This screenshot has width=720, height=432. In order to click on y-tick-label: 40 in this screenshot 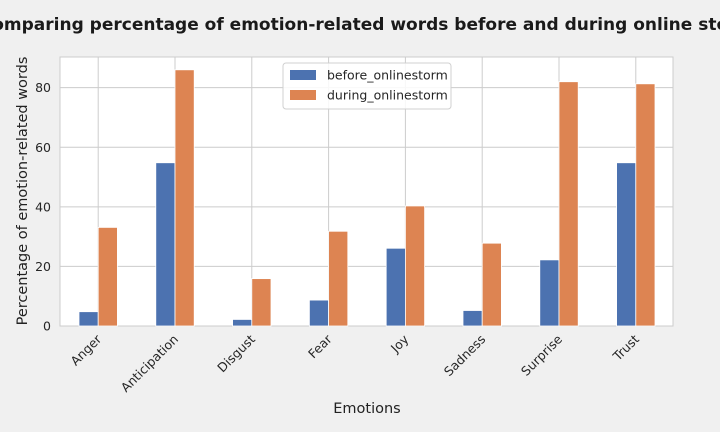, I will do `click(43, 206)`.